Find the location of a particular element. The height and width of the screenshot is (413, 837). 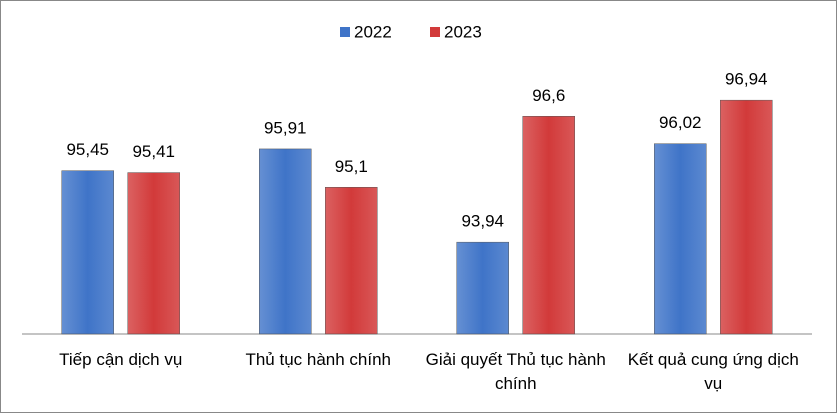

x-tick-label: Thủ tục hành chính is located at coordinates (318, 359).